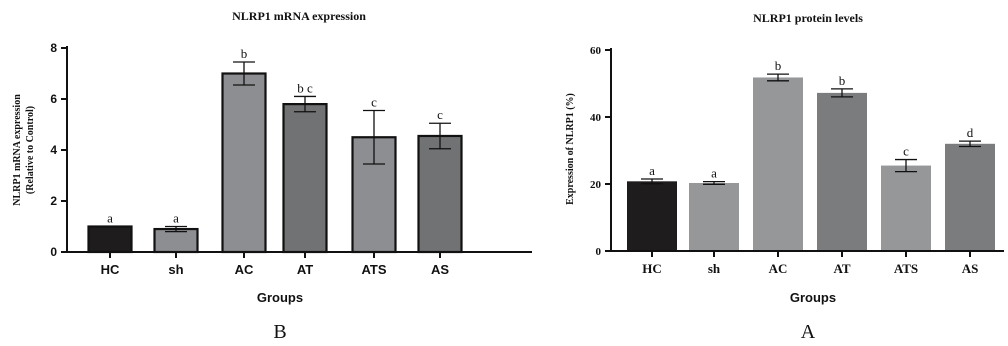 This screenshot has height=346, width=1008. I want to click on y-tick-label: 4, so click(53, 150).